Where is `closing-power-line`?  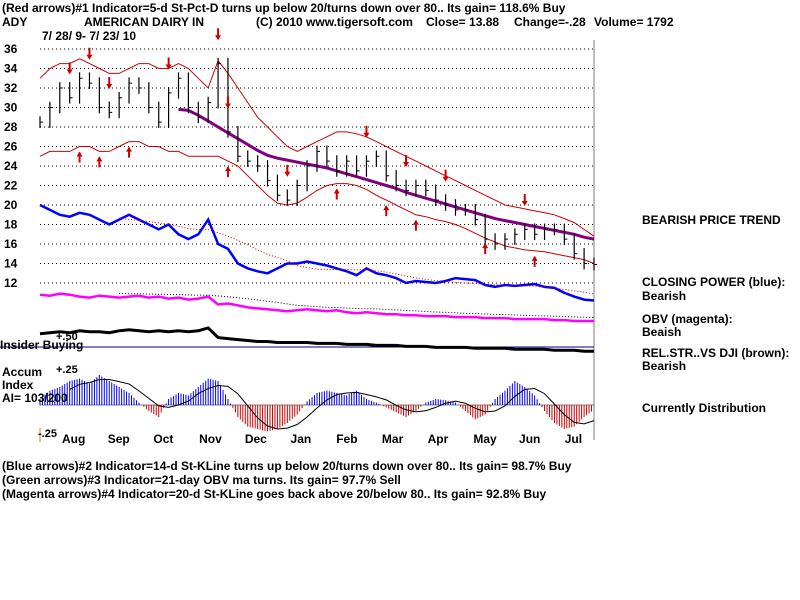 closing-power-line is located at coordinates (317, 252).